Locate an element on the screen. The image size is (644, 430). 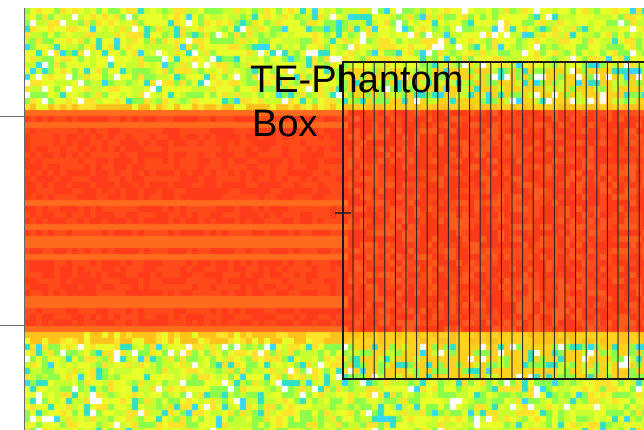
left-axis-line is located at coordinates (24, 219).